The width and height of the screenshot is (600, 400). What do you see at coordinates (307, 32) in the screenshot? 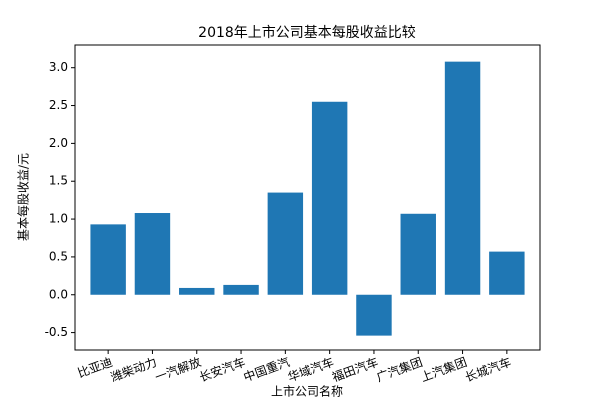
I see `chart-title: 2018年上市公司基本每股收益比较` at bounding box center [307, 32].